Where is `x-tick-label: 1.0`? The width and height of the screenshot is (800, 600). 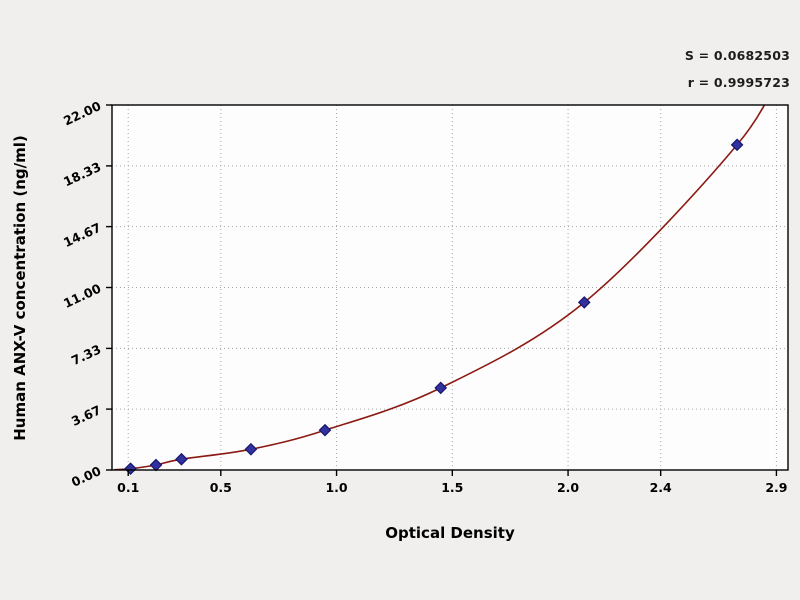
x-tick-label: 1.0 is located at coordinates (336, 487).